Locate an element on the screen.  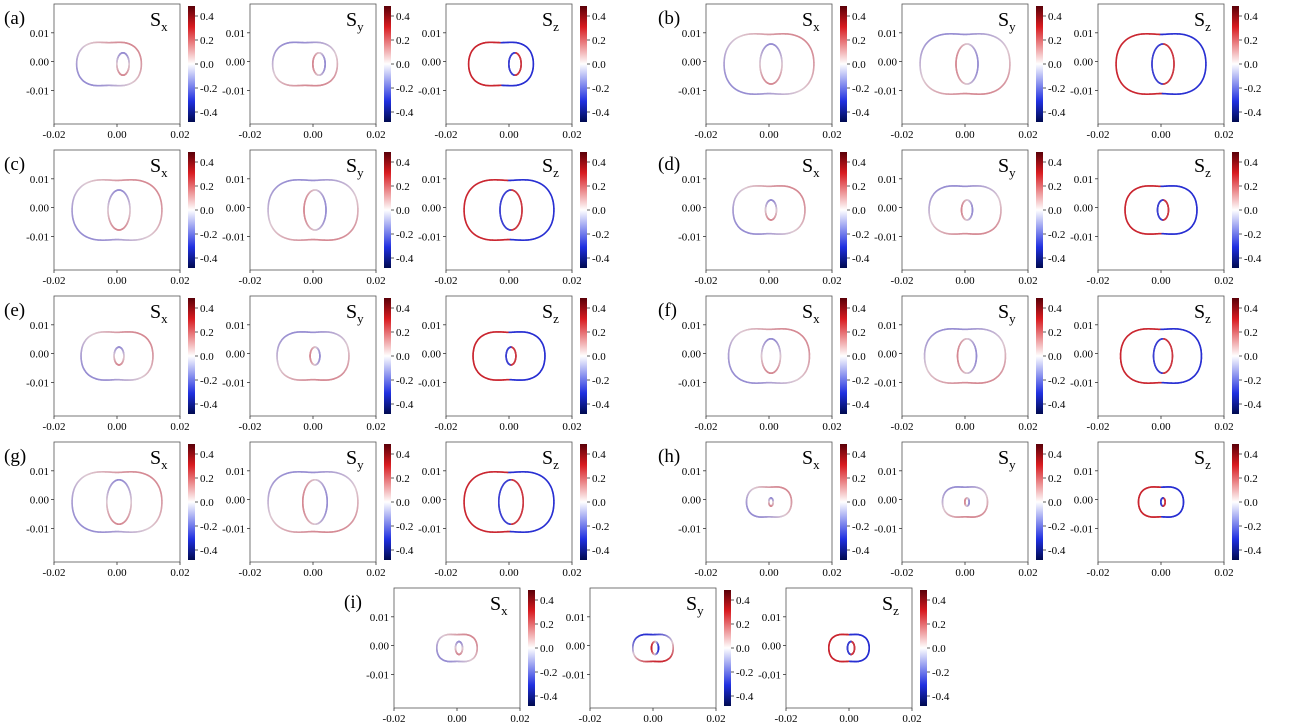
panel-label: (e) is located at coordinates (14, 310).